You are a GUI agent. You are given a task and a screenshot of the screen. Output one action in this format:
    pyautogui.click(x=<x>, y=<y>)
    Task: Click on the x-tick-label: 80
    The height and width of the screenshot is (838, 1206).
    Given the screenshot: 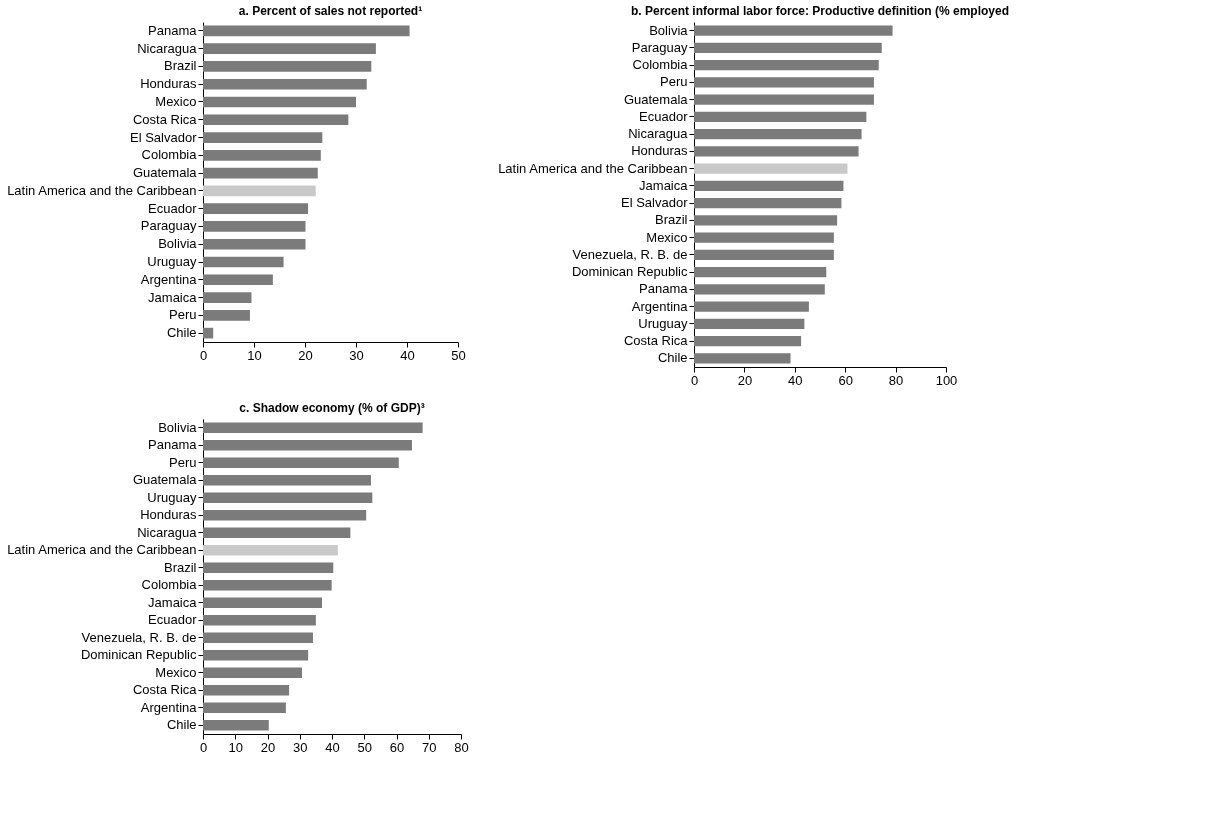 What is the action you would take?
    pyautogui.click(x=461, y=747)
    